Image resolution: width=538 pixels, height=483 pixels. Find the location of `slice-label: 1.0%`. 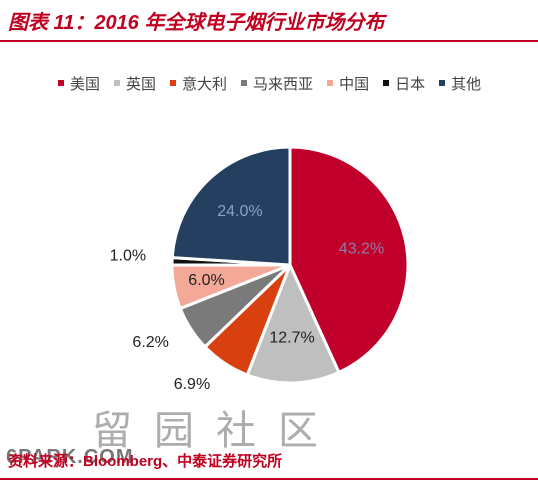

slice-label: 1.0% is located at coordinates (128, 256).